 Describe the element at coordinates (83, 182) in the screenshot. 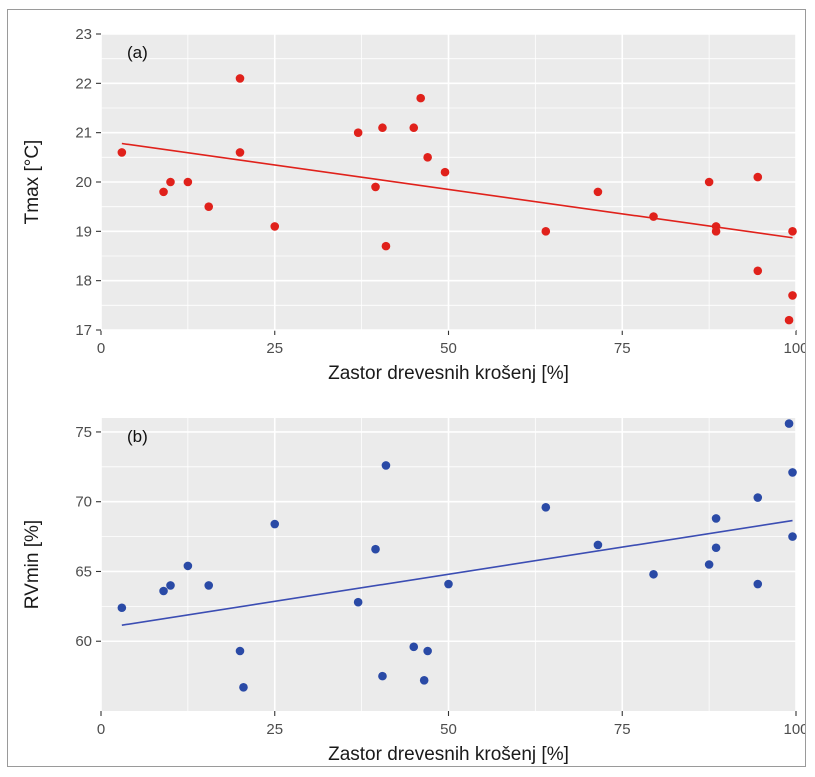

I see `y-tick-label: 20` at that location.